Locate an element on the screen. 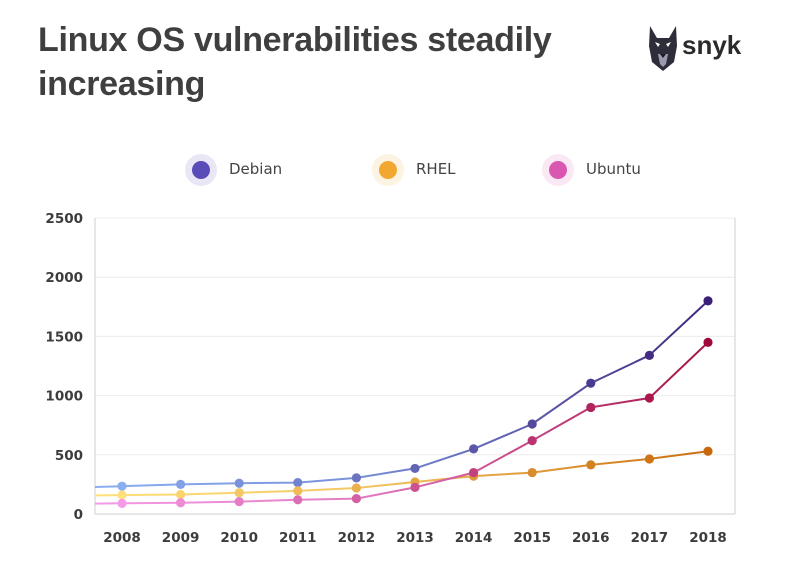 The image size is (788, 562). legend-marker-rhel is located at coordinates (388, 170).